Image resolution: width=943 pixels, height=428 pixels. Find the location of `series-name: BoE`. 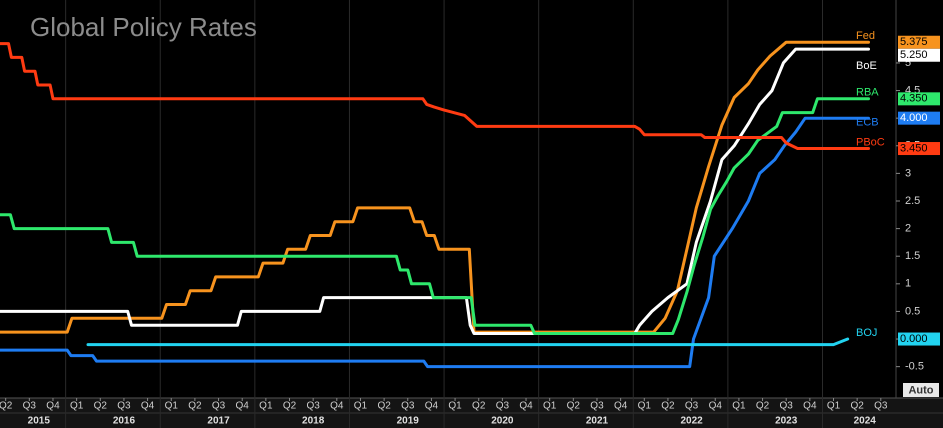

series-name: BoE is located at coordinates (866, 66).